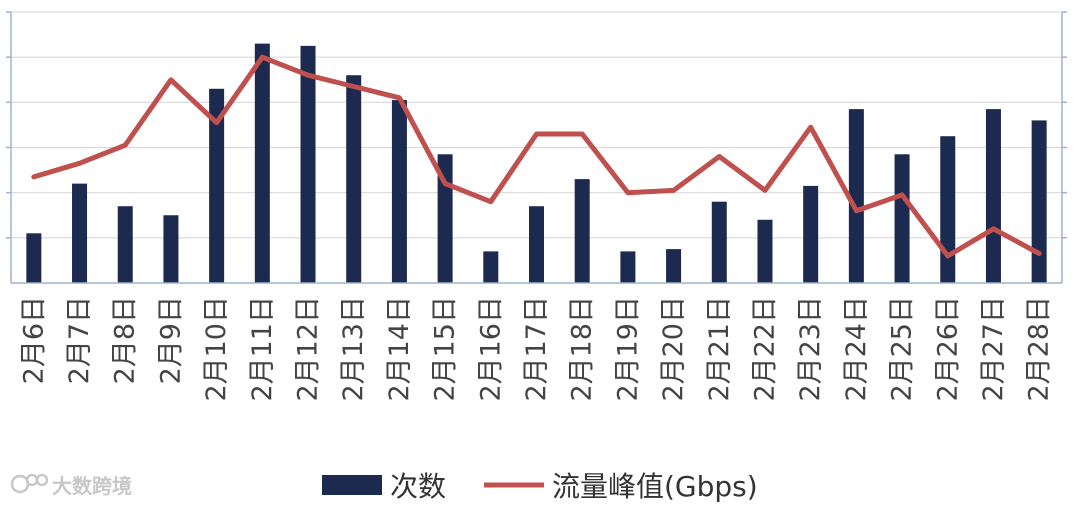 This screenshot has height=506, width=1080. I want to click on x-tick-label: 2月23日, so click(810, 349).